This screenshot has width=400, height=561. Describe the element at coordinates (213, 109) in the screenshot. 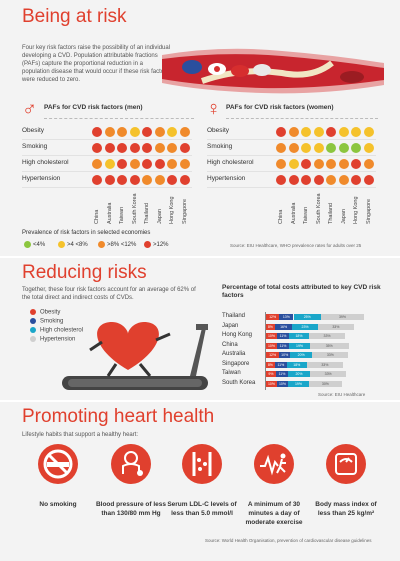

I see `female-icon: ♀` at that location.